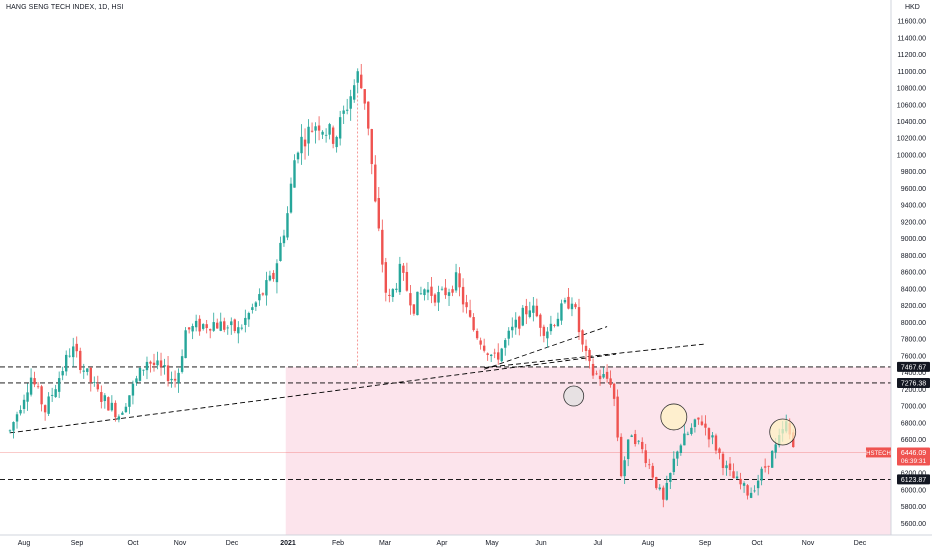 The image size is (932, 555). What do you see at coordinates (913, 368) in the screenshot?
I see `level-price-label: 7467.67` at bounding box center [913, 368].